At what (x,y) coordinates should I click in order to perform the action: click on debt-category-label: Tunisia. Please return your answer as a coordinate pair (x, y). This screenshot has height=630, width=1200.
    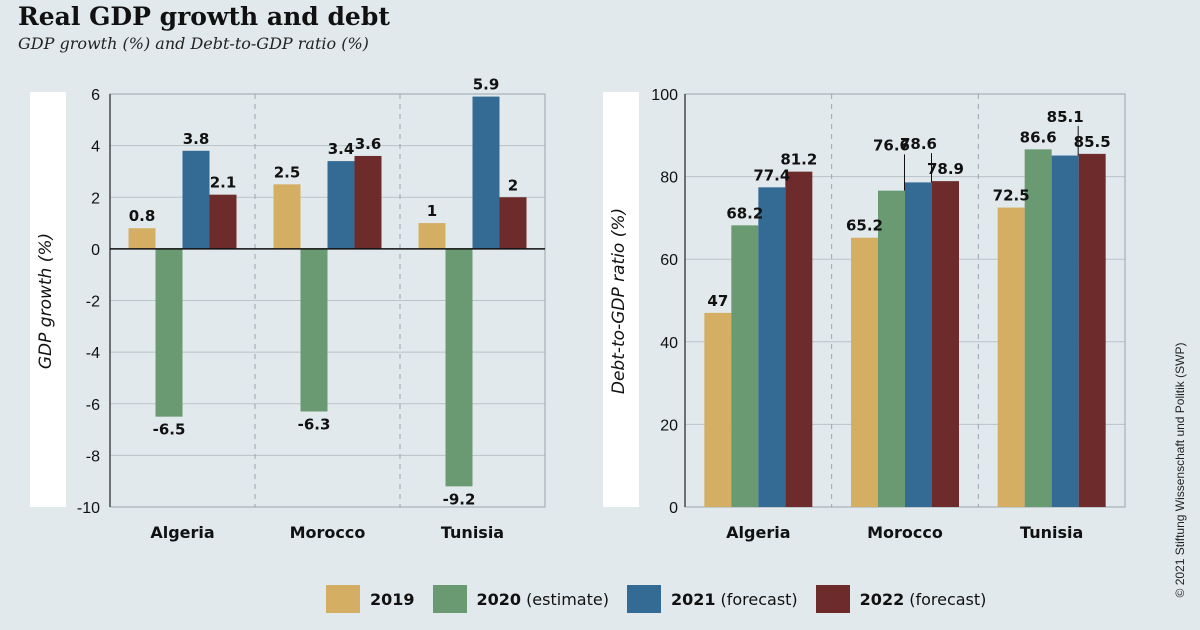
    Looking at the image, I should click on (1051, 532).